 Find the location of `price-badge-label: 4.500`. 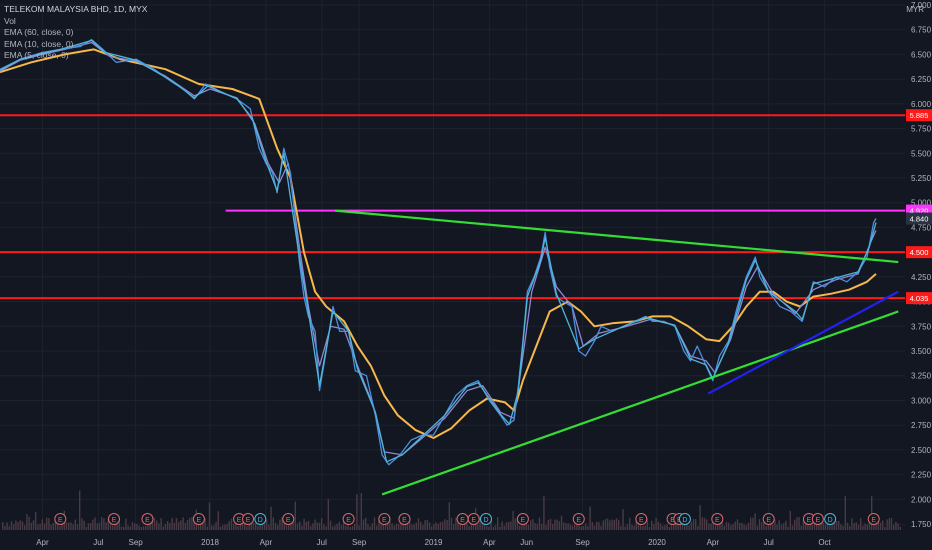

price-badge-label: 4.500 is located at coordinates (919, 252).